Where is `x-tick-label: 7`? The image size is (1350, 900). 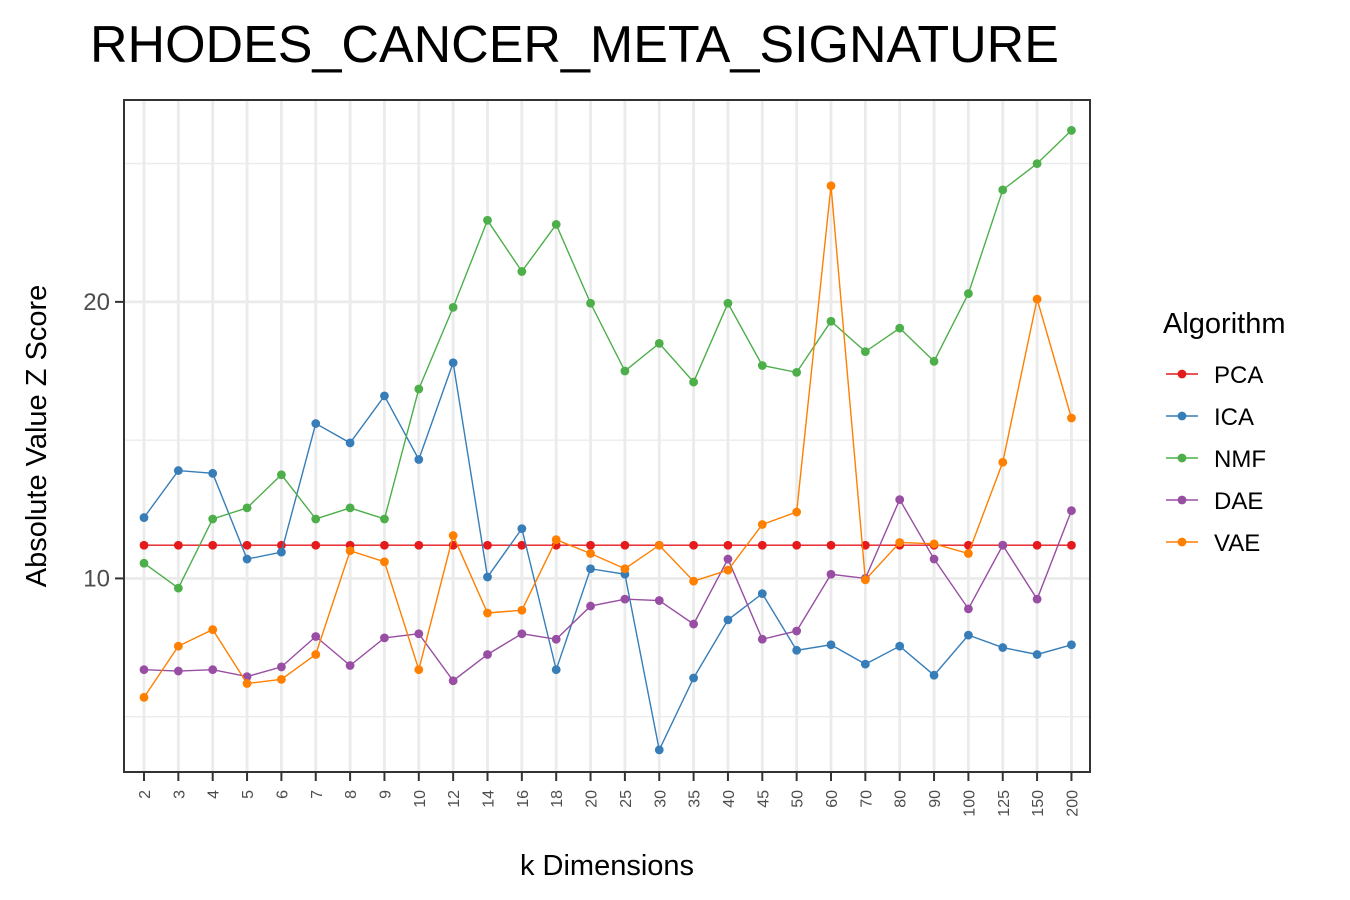
x-tick-label: 7 is located at coordinates (317, 794).